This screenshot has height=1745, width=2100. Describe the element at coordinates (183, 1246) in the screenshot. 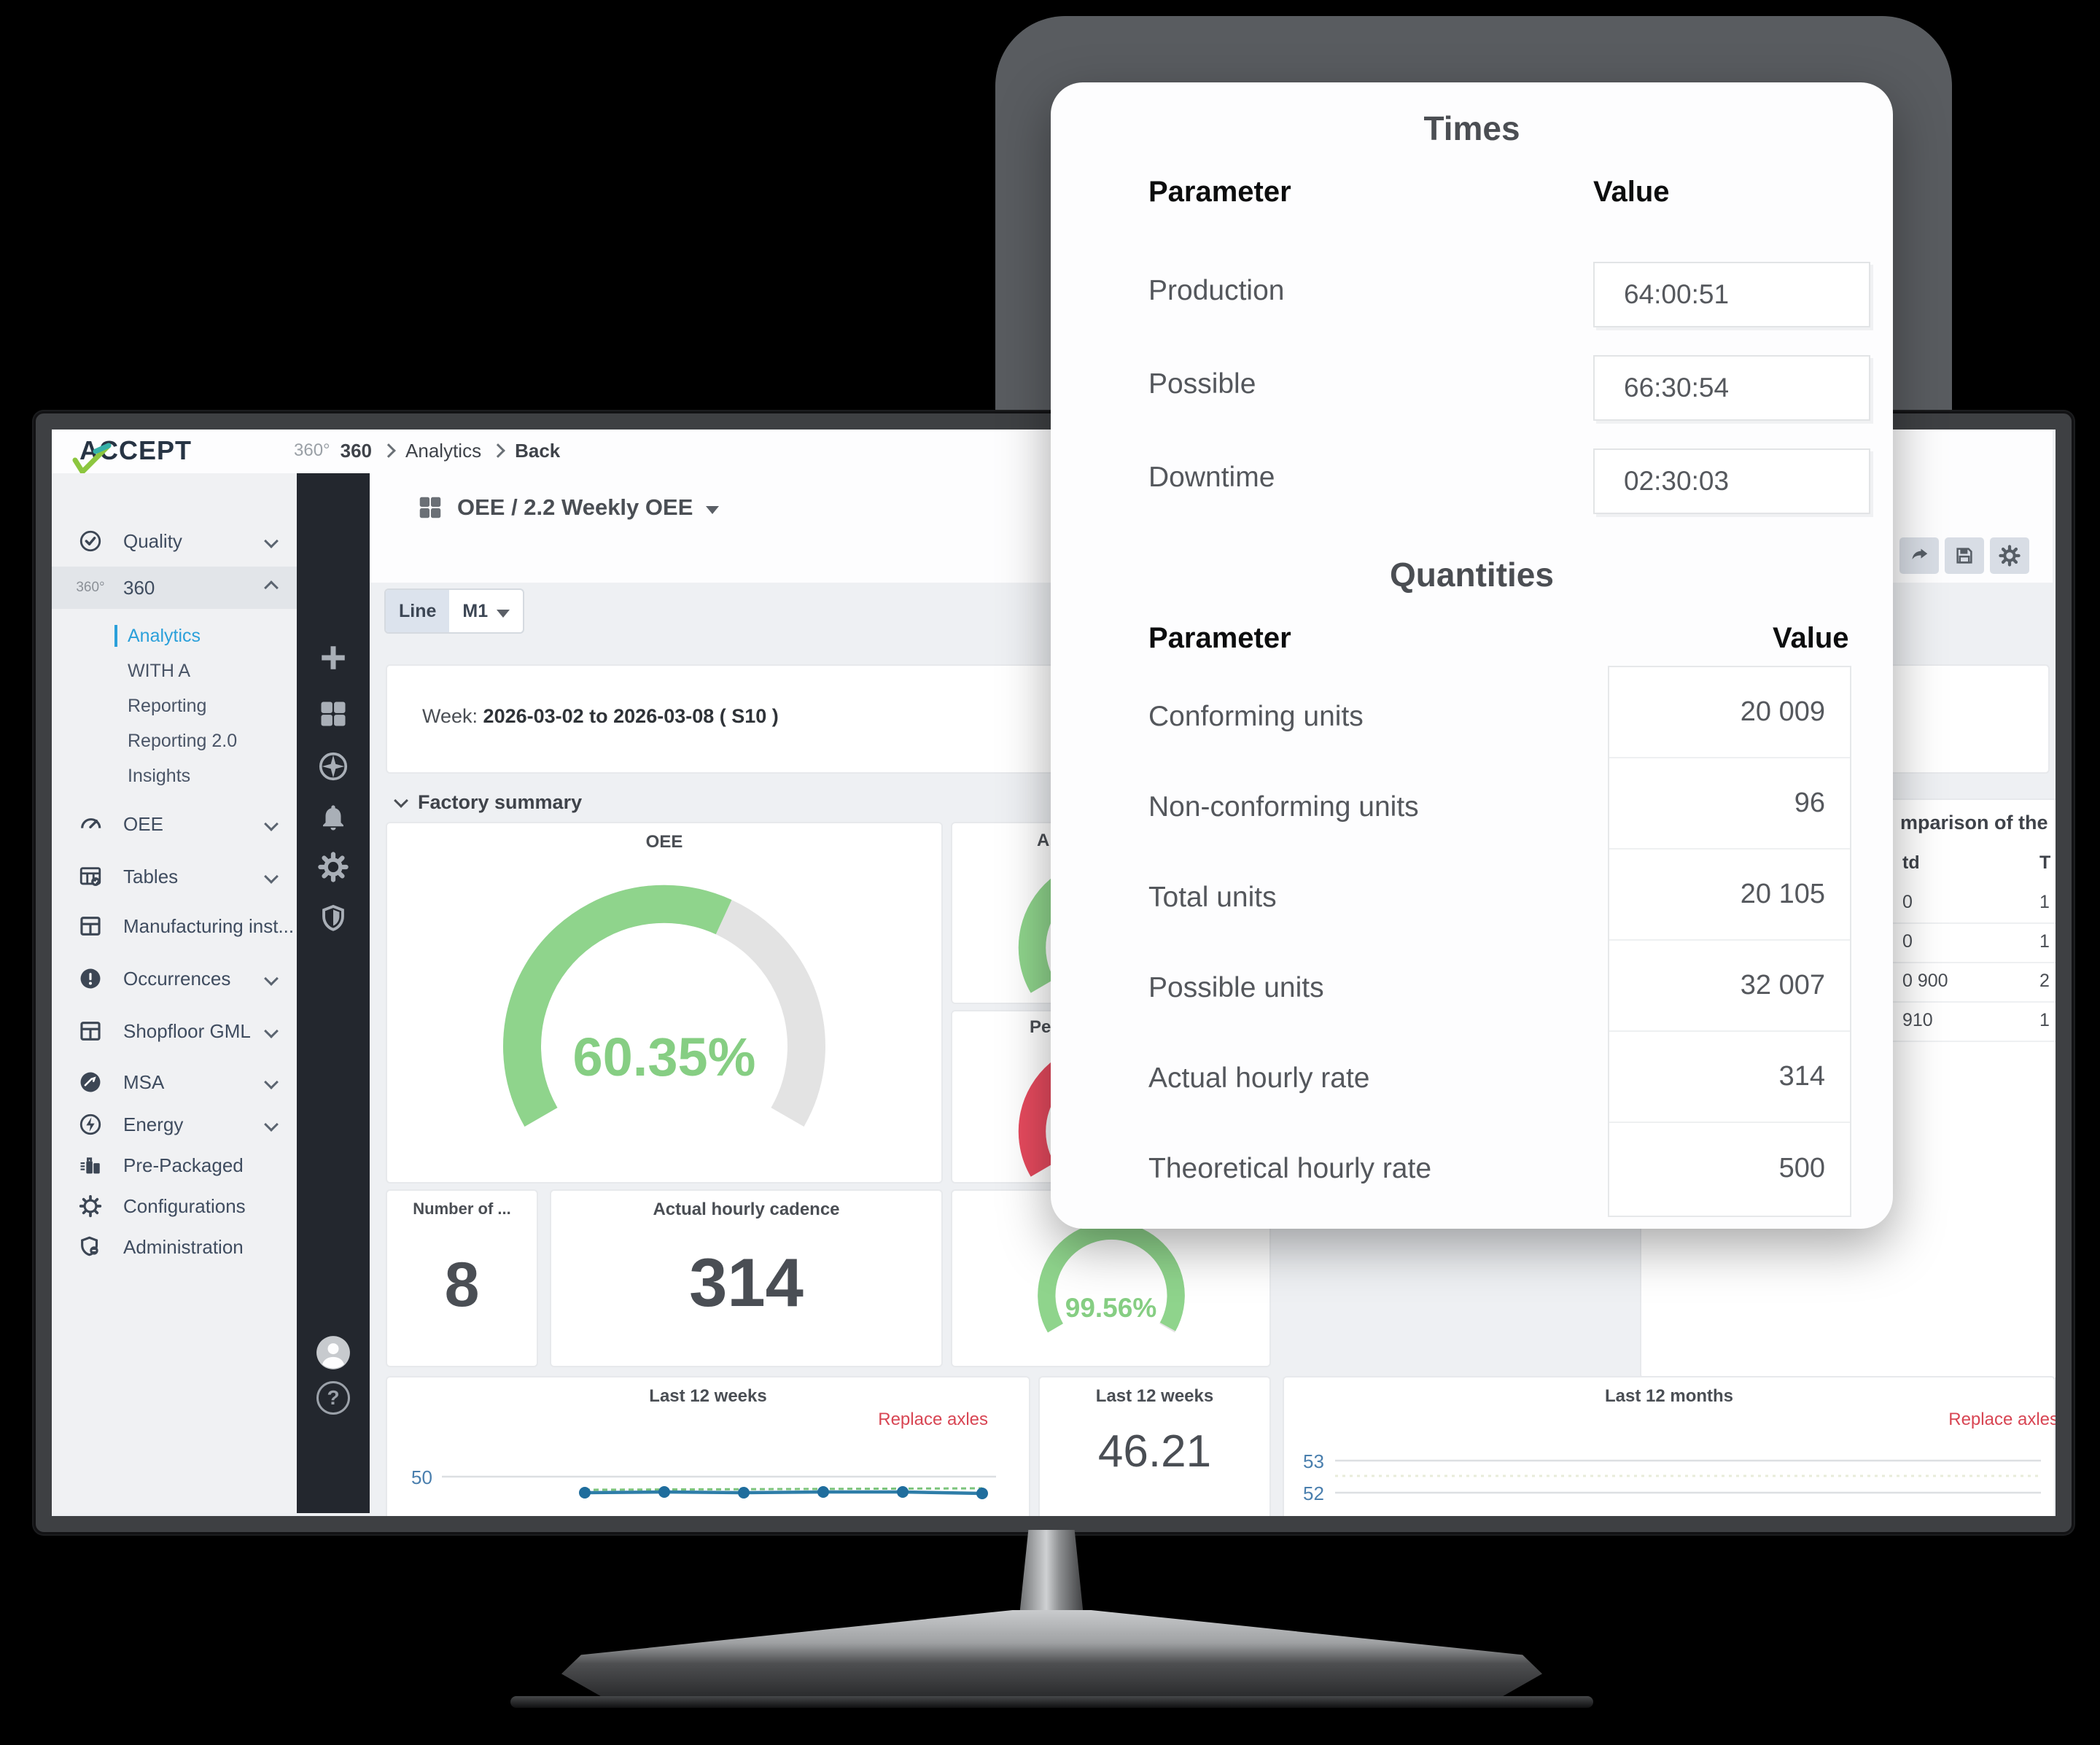

I see `sidebar-item-label: Administration` at that location.